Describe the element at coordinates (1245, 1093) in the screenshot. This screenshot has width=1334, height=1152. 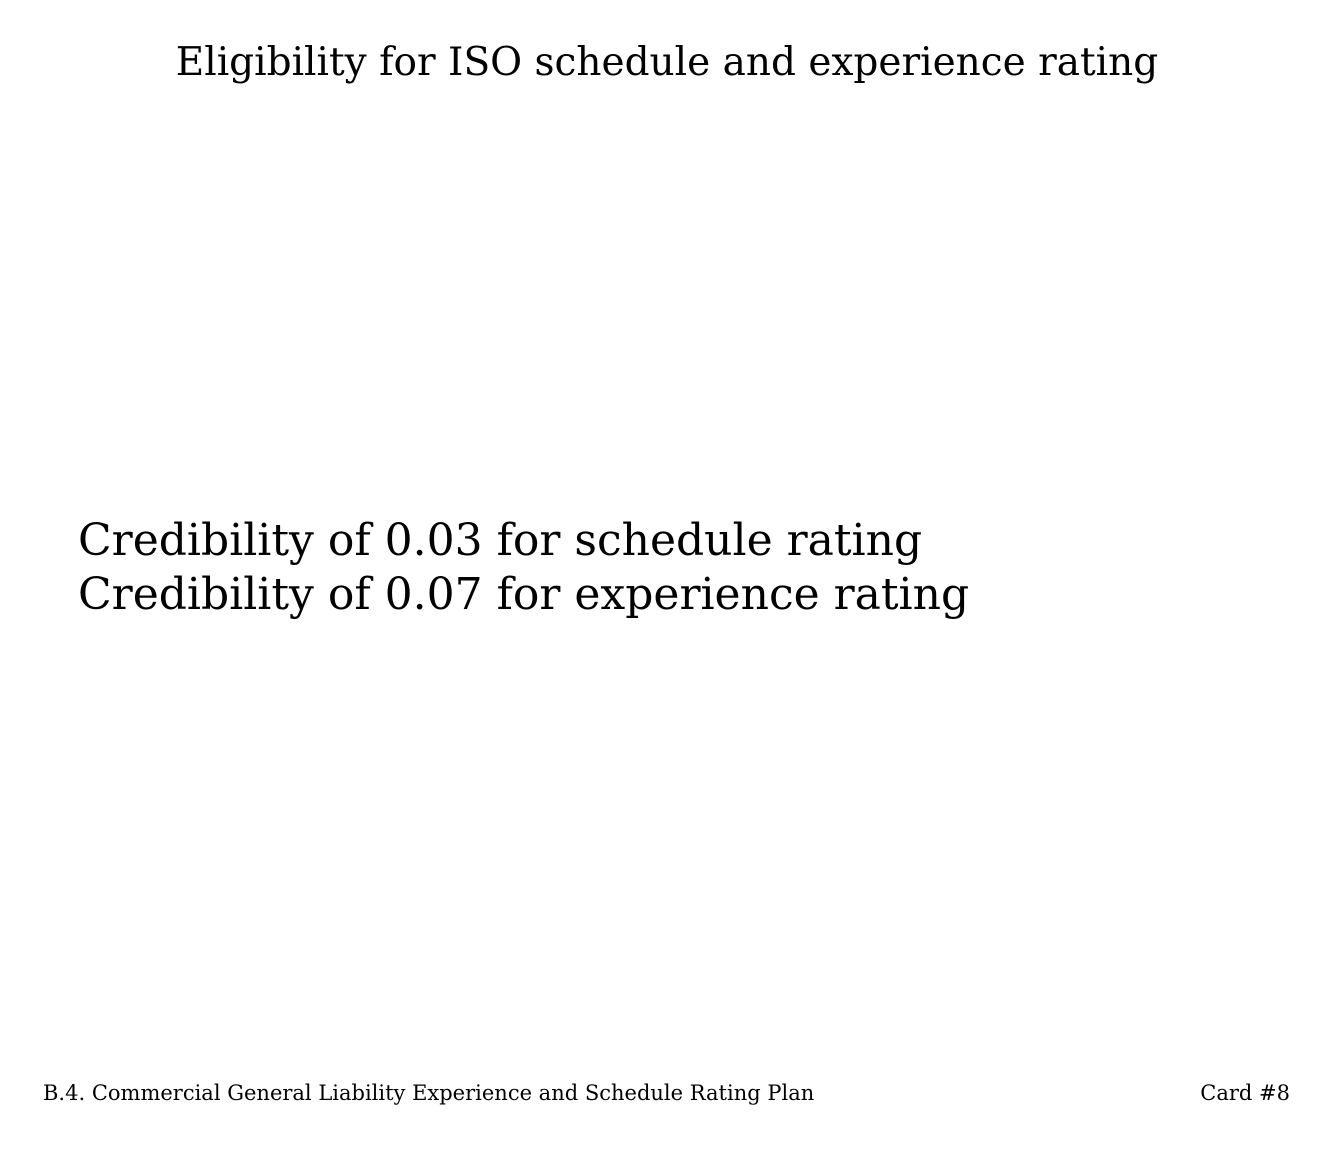
I see `card-number: Card #8` at that location.